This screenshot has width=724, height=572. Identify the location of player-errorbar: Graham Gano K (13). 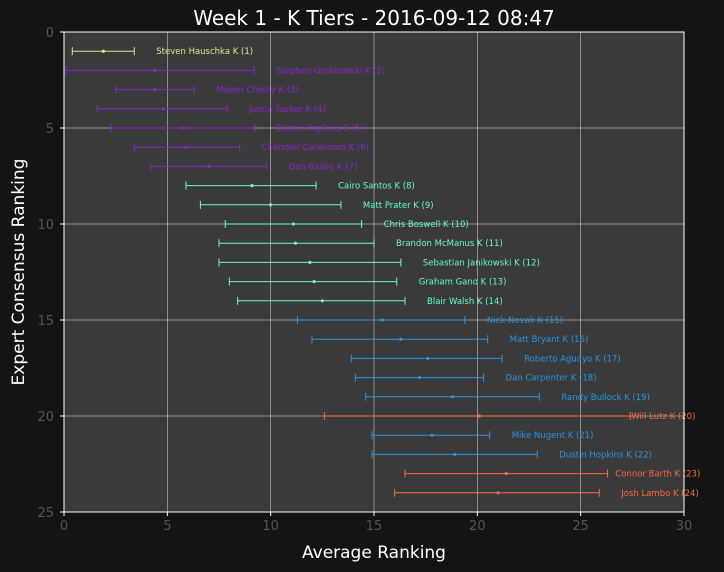
(367, 282).